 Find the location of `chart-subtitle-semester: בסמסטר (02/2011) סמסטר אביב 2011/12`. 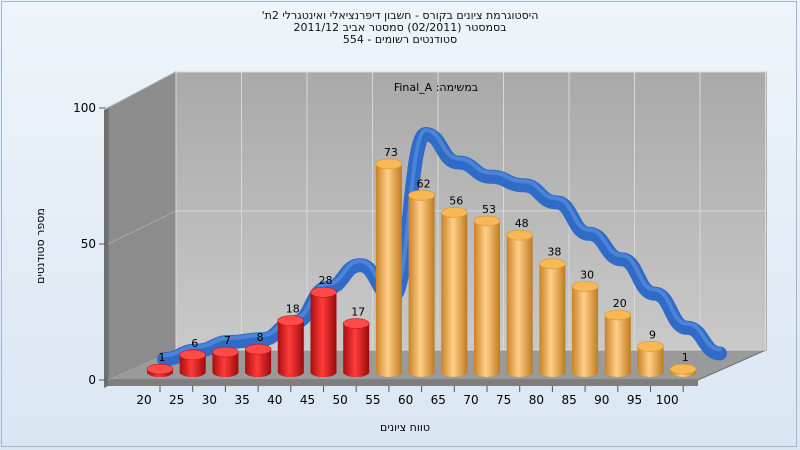

chart-subtitle-semester: בסמסטר (02/2011) סמסטר אביב 2011/12 is located at coordinates (400, 27).